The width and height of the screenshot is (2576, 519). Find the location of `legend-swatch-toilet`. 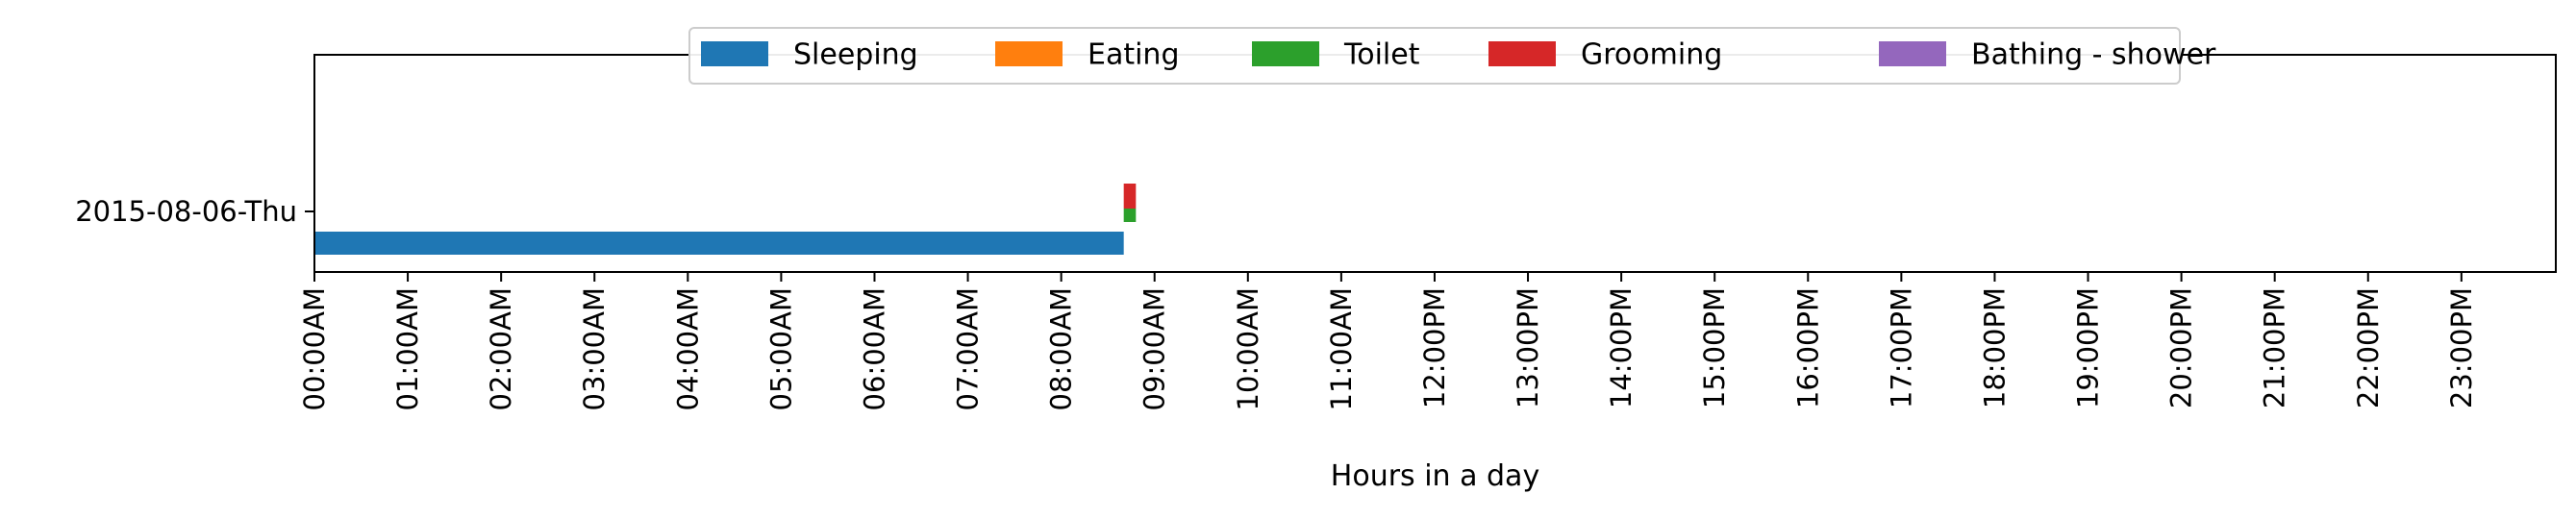

legend-swatch-toilet is located at coordinates (1285, 53).